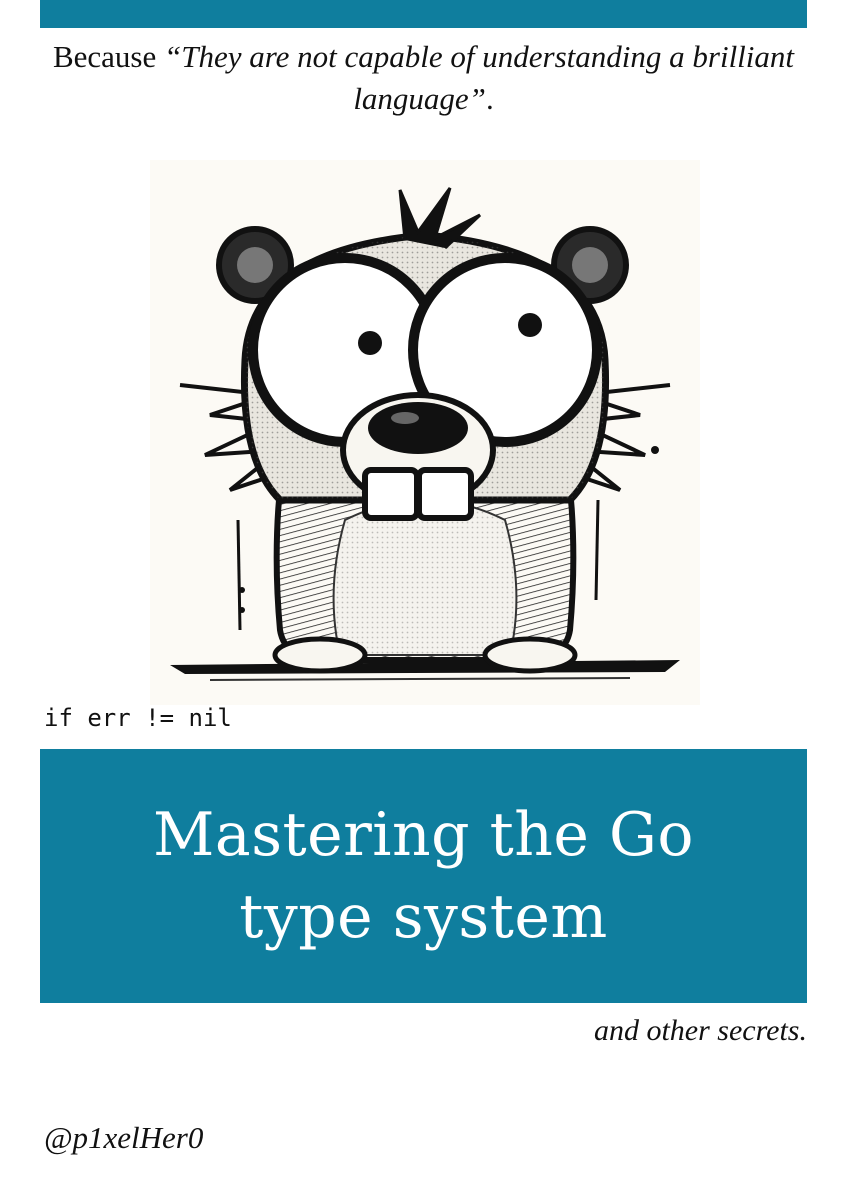 The width and height of the screenshot is (848, 1200). What do you see at coordinates (423, 14) in the screenshot?
I see `top-accent-bar` at bounding box center [423, 14].